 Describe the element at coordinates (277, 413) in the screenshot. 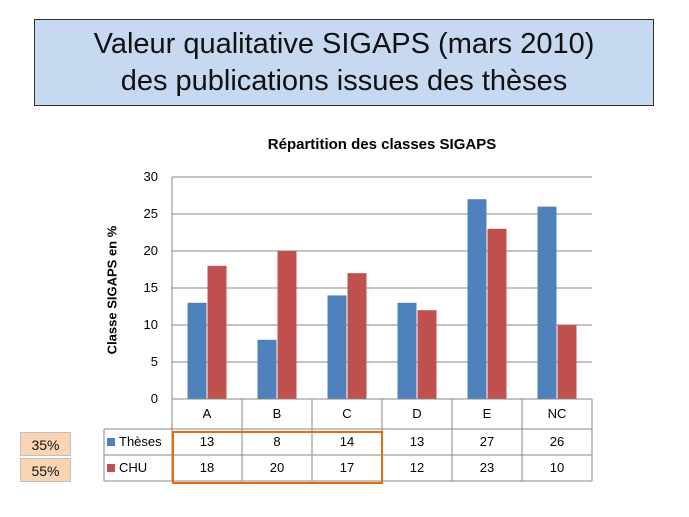

I see `category-label: B` at that location.